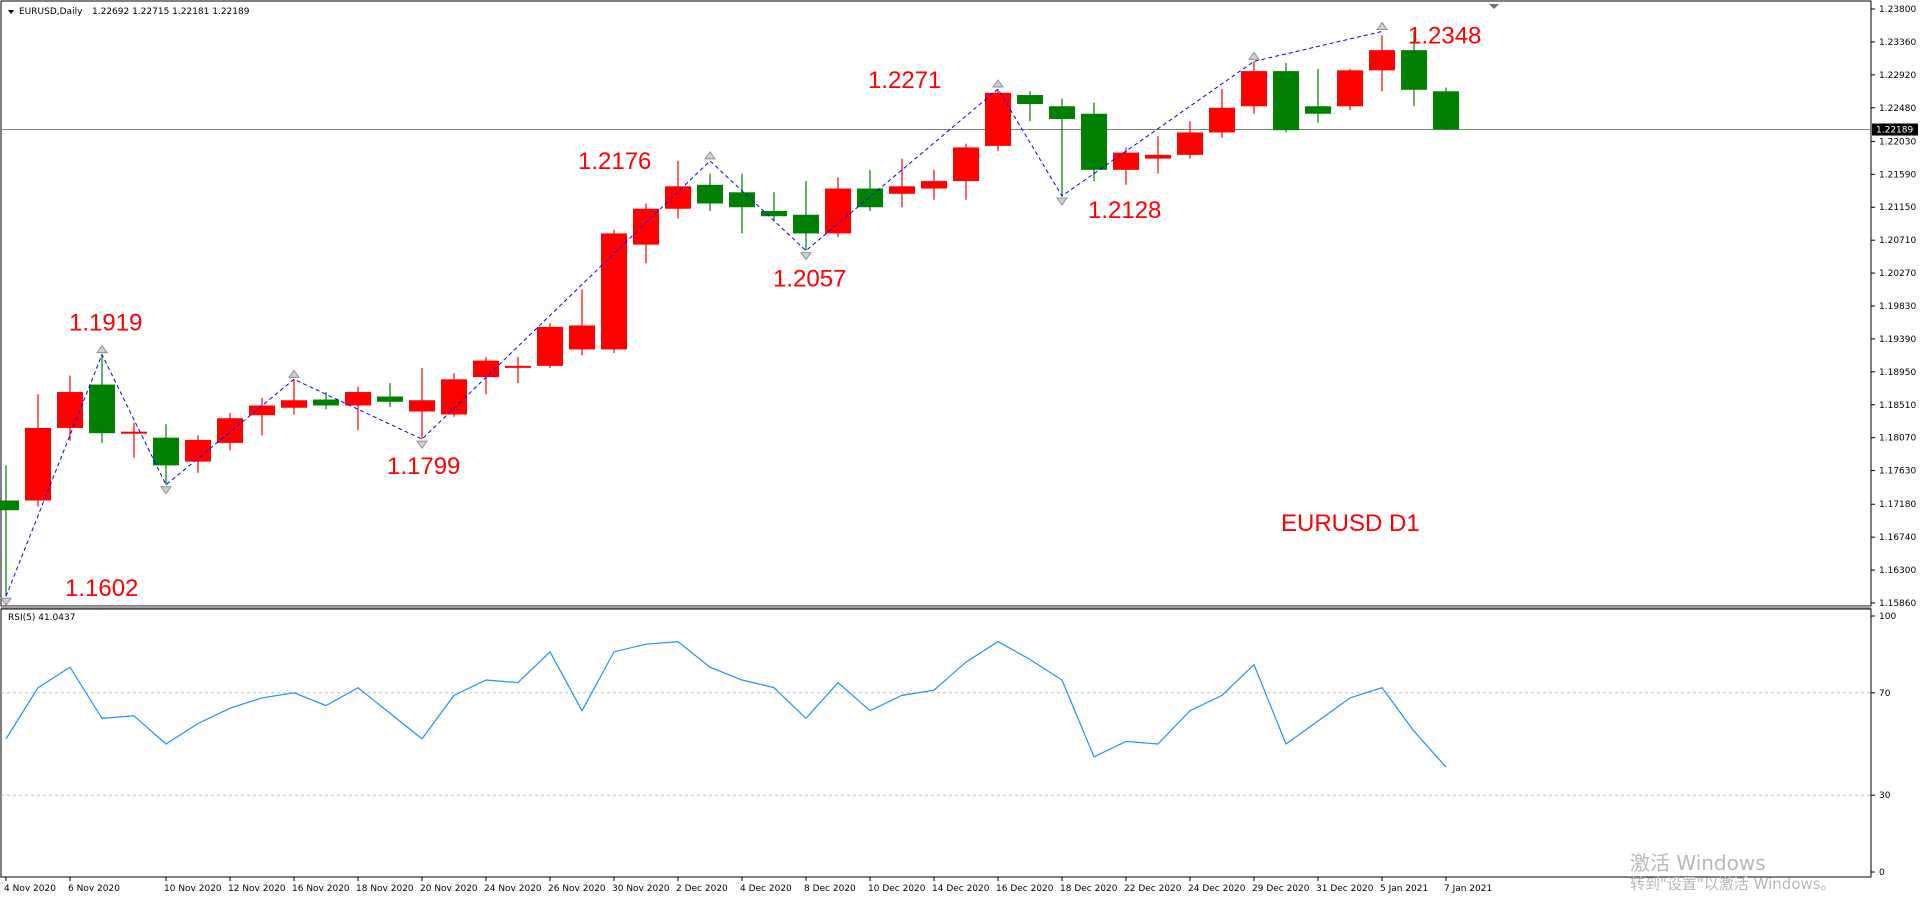 This screenshot has width=1920, height=905. What do you see at coordinates (1897, 10) in the screenshot?
I see `y-tick-label: 1.23800` at bounding box center [1897, 10].